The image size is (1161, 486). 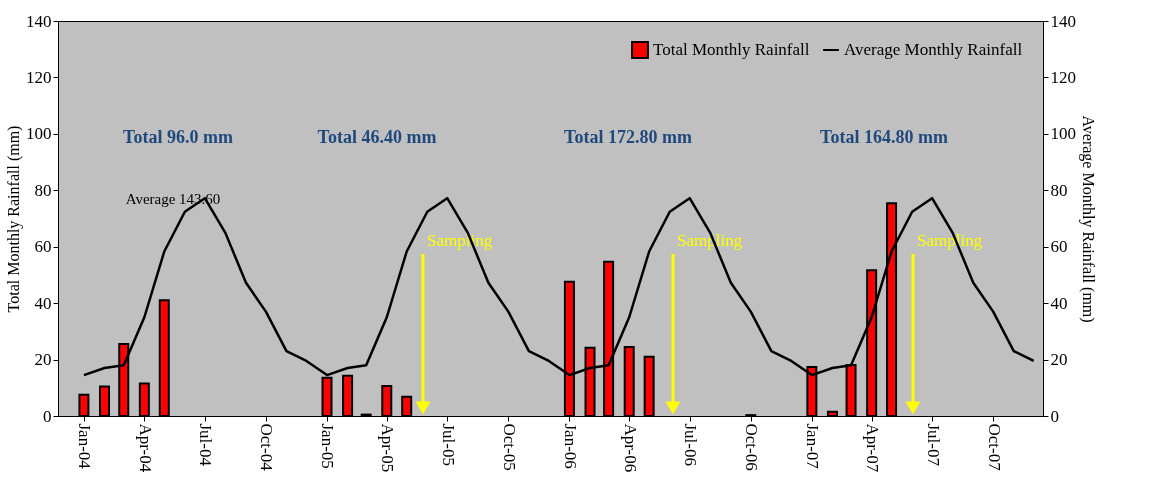 What do you see at coordinates (43, 303) in the screenshot?
I see `y-tick-label: 40` at bounding box center [43, 303].